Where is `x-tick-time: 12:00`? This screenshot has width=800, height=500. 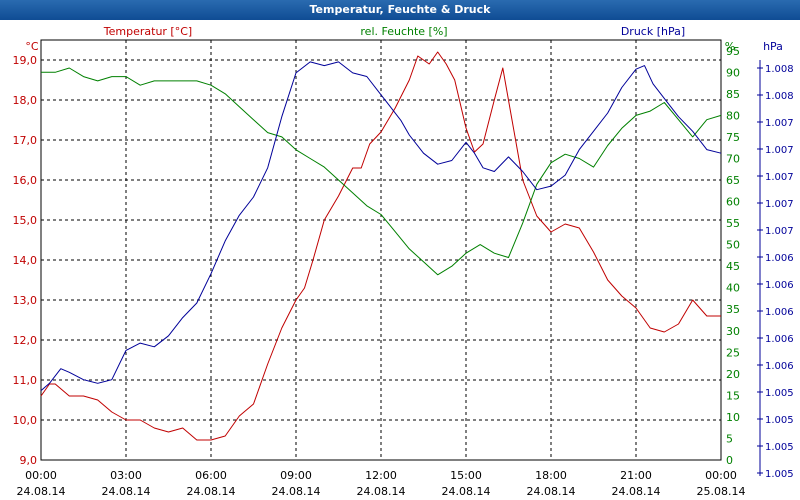 x-tick-time: 12:00 is located at coordinates (381, 475).